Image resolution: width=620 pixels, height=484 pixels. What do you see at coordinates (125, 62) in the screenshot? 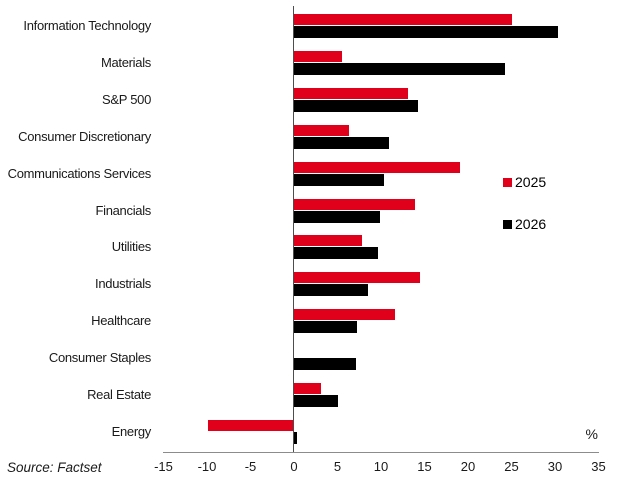
I see `category-label: Materials` at bounding box center [125, 62].